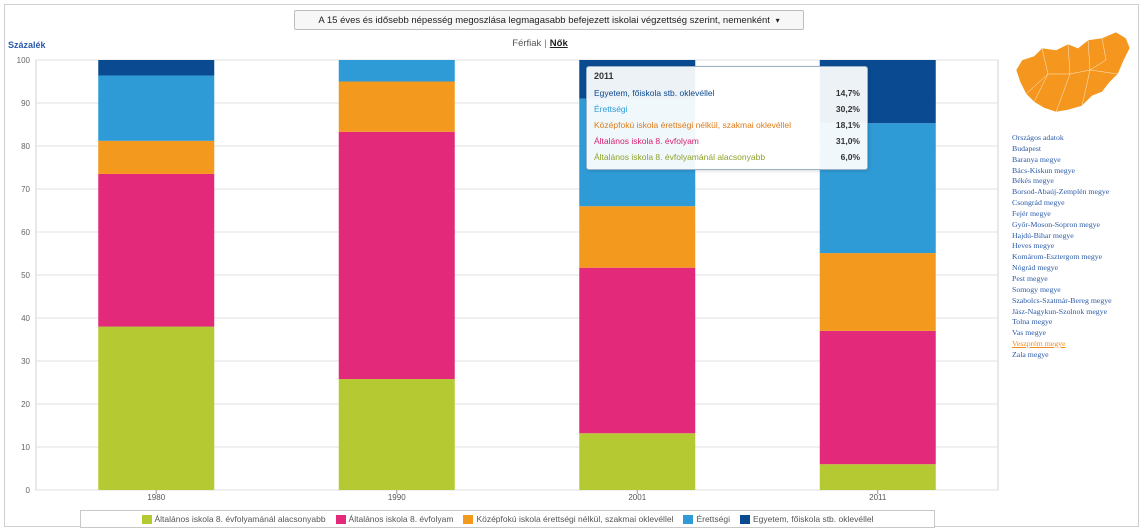 This screenshot has height=531, width=1145. I want to click on region-link: Fejér megye, so click(1031, 213).